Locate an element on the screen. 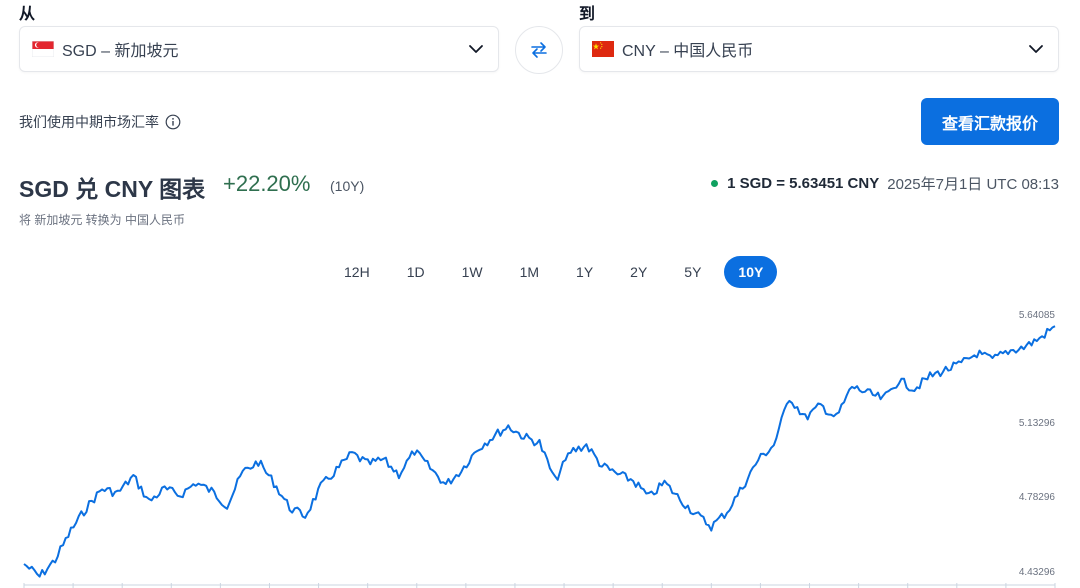 This screenshot has height=588, width=1080. y-tick-label: 4.43296 is located at coordinates (1037, 572).